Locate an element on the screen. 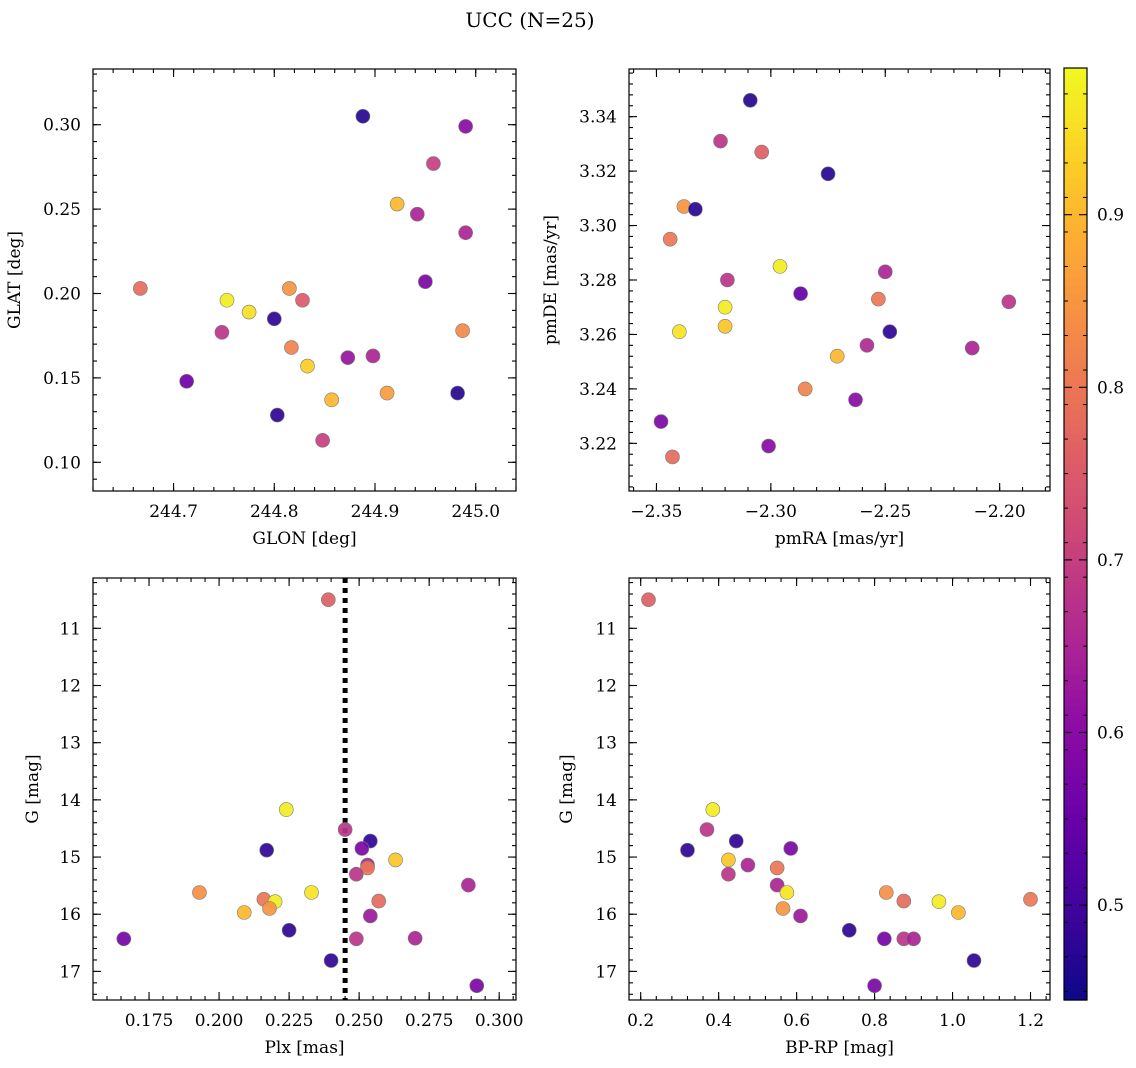  y-tick-label: 14 is located at coordinates (606, 801).